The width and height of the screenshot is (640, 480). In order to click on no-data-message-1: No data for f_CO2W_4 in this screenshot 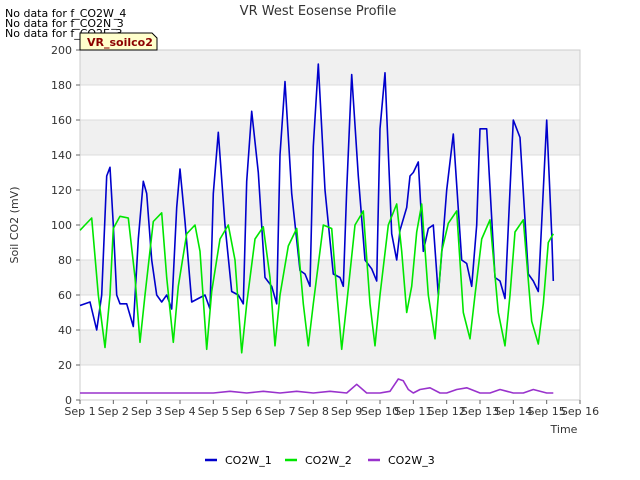, I will do `click(66, 13)`.